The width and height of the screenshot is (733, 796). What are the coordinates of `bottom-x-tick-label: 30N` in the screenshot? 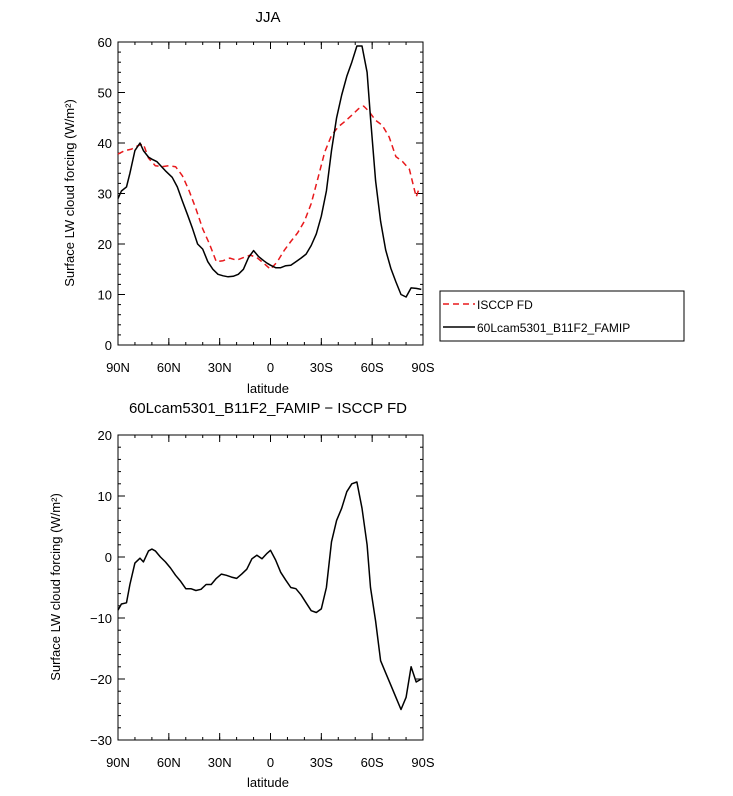 It's located at (220, 762).